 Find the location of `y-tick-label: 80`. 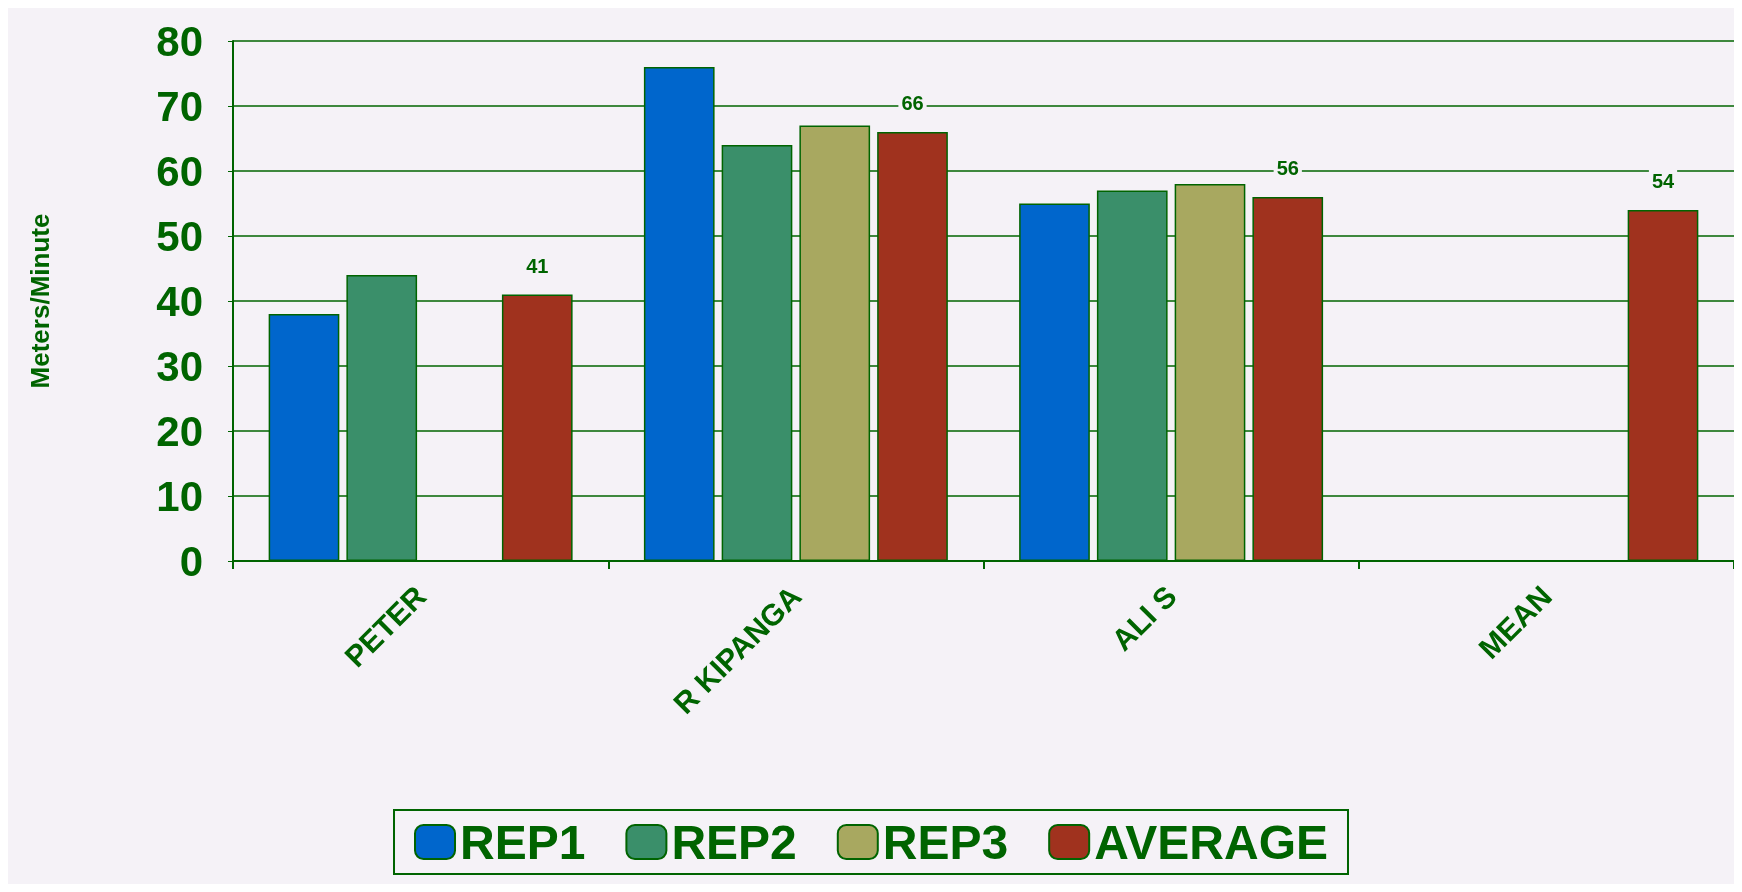

y-tick-label: 80 is located at coordinates (179, 41).